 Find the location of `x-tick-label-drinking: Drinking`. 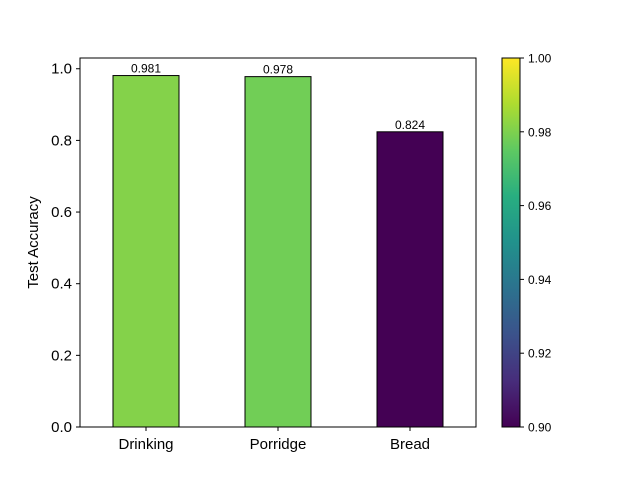

x-tick-label-drinking: Drinking is located at coordinates (145, 444).